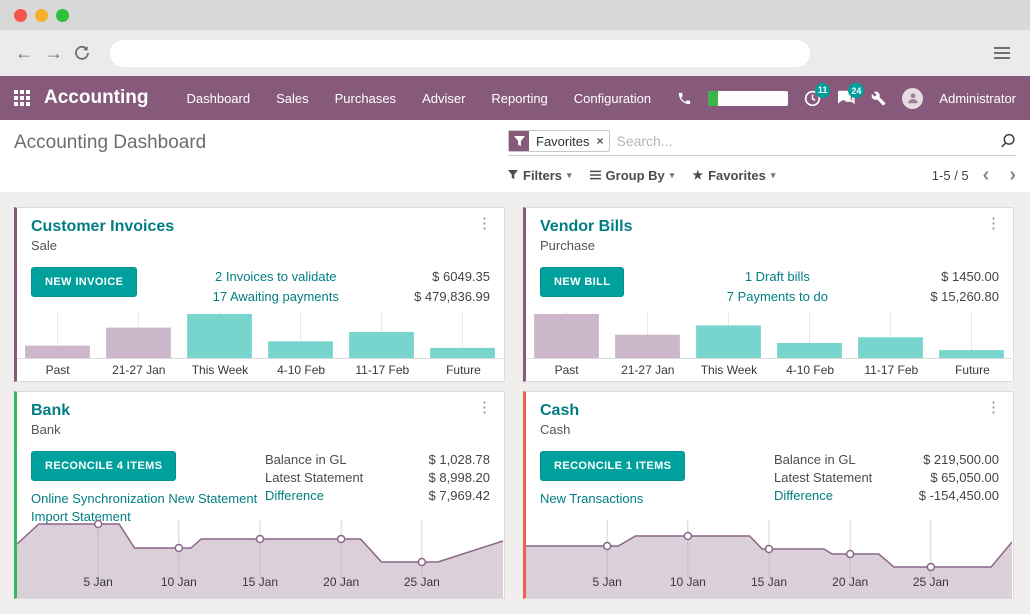 Image resolution: width=1030 pixels, height=614 pixels. I want to click on menu-configuration: Configuration, so click(612, 98).